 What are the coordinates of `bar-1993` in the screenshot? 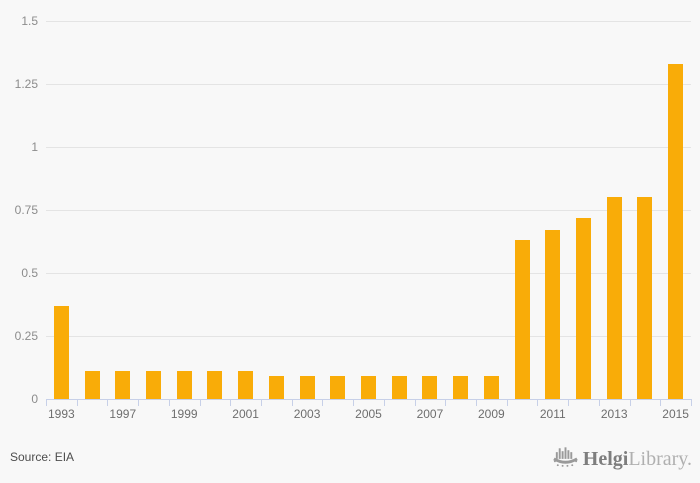 It's located at (61, 352).